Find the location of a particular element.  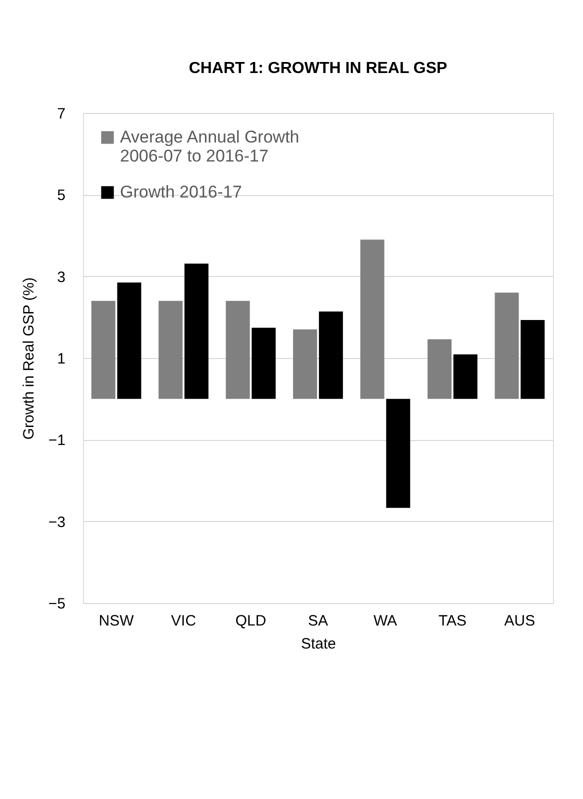

x-tick-label: SA is located at coordinates (318, 621).